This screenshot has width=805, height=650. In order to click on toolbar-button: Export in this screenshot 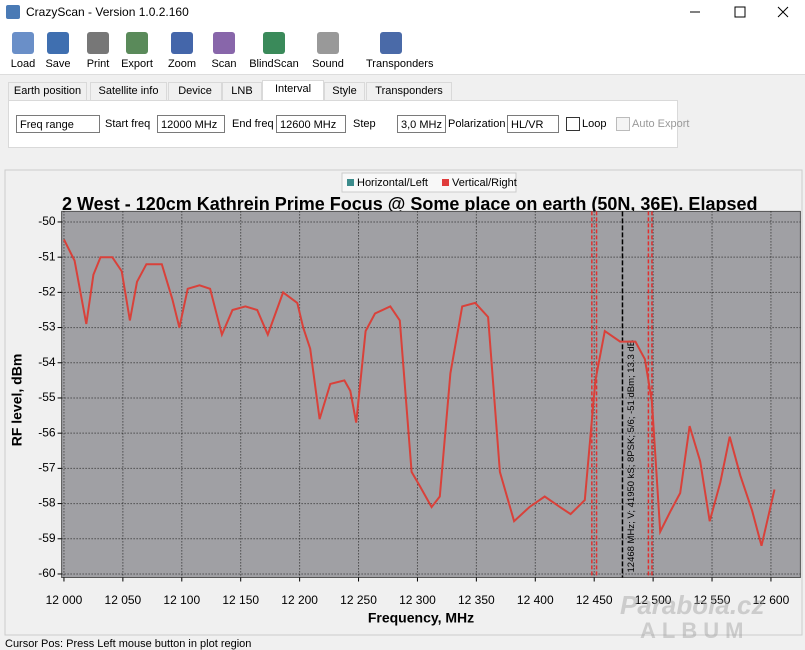, I will do `click(137, 64)`.